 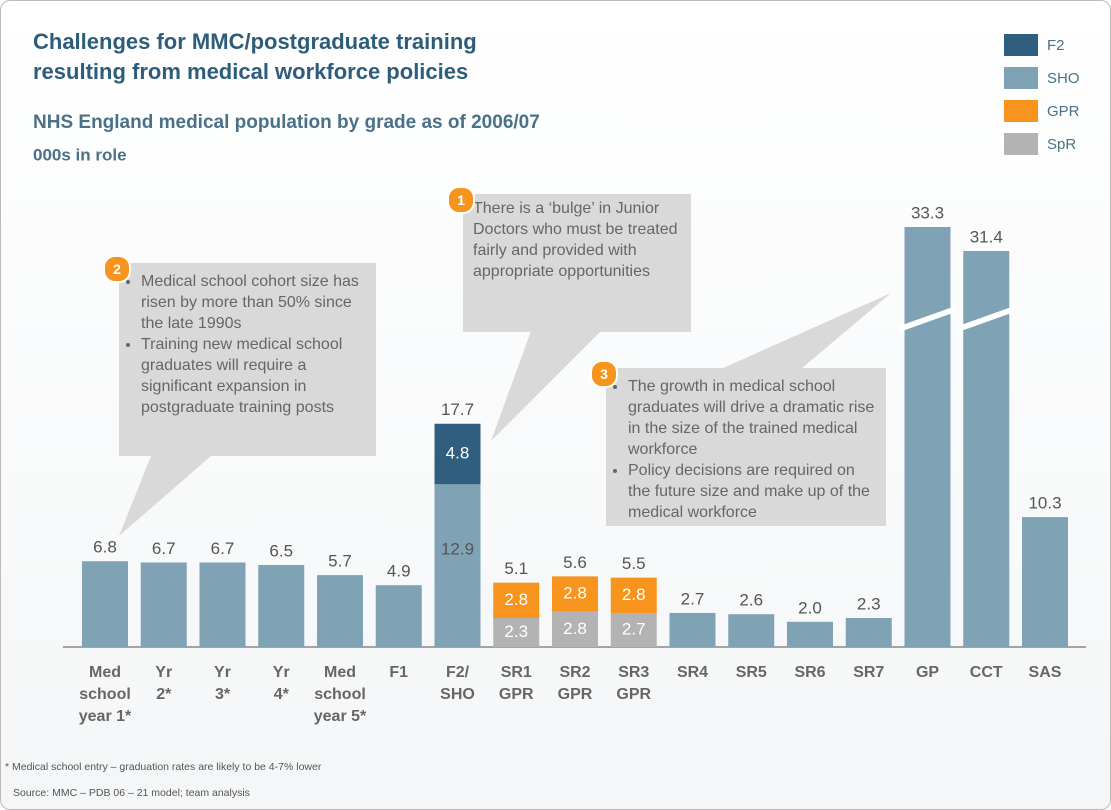 What do you see at coordinates (986, 672) in the screenshot?
I see `x-tick-label: CCT` at bounding box center [986, 672].